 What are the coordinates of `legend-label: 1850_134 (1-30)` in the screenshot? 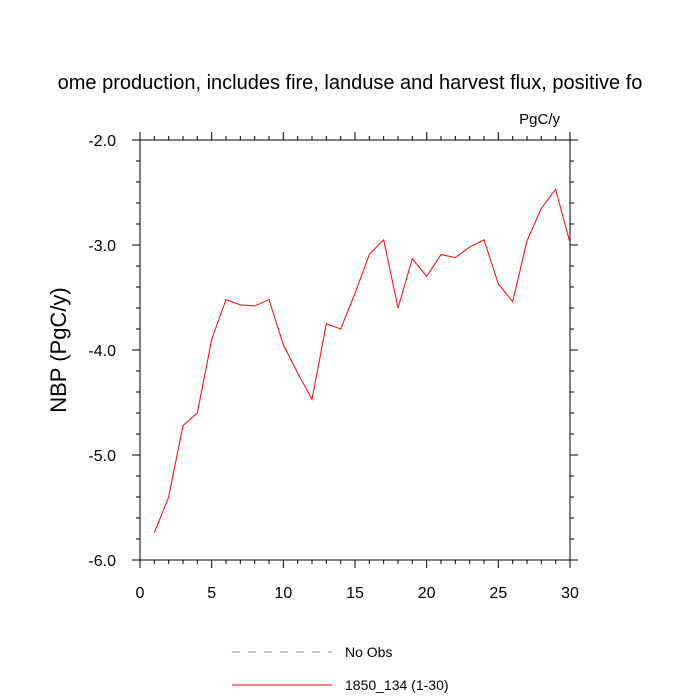 It's located at (397, 685).